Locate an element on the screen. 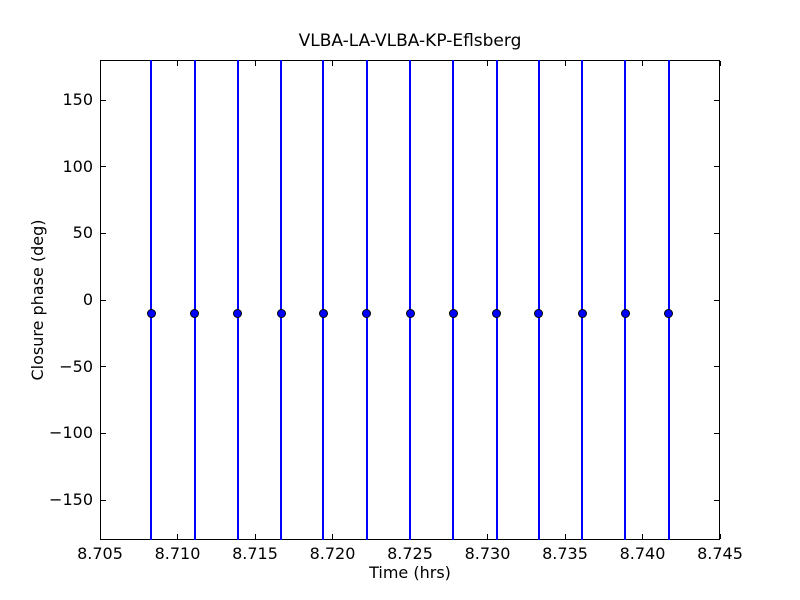 The height and width of the screenshot is (600, 800). y-tick-label: −150 is located at coordinates (71, 499).